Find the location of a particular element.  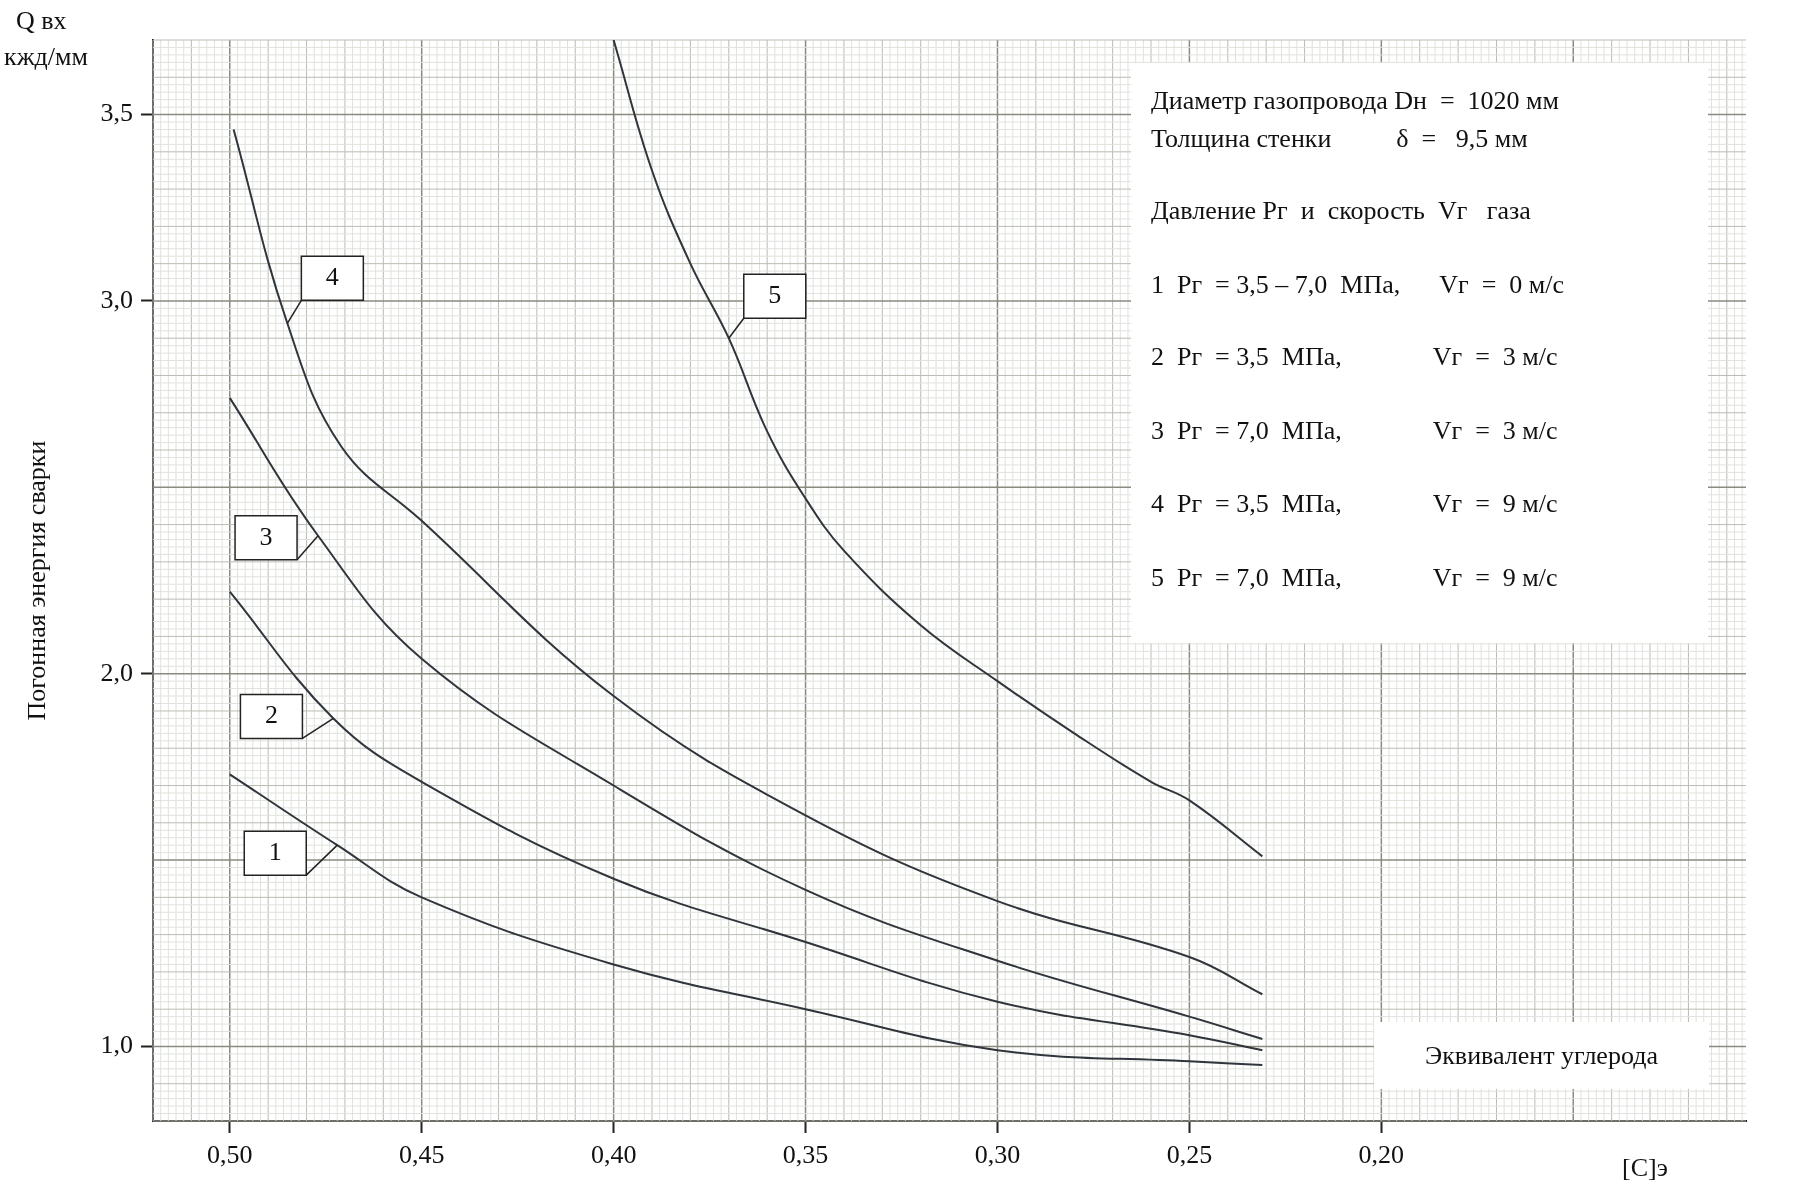

text: кжд/мм is located at coordinates (46, 56).